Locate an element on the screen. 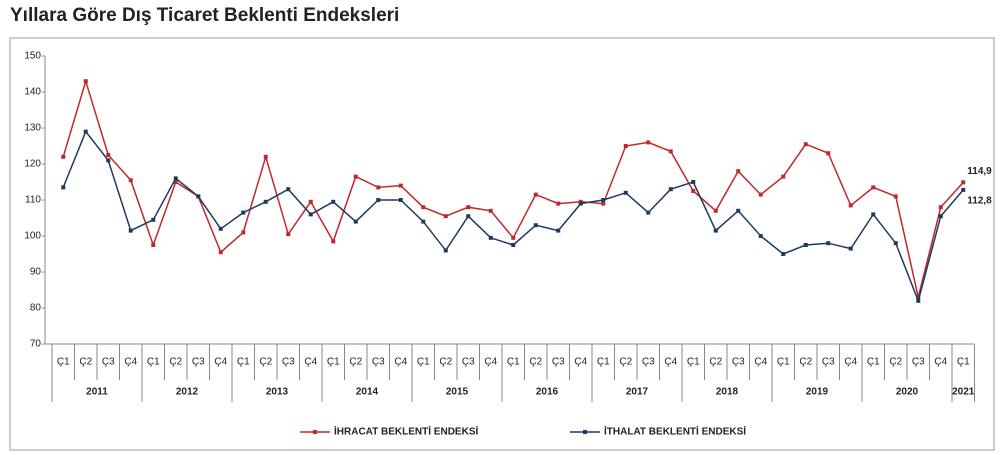  year-label: 2012 is located at coordinates (187, 392).